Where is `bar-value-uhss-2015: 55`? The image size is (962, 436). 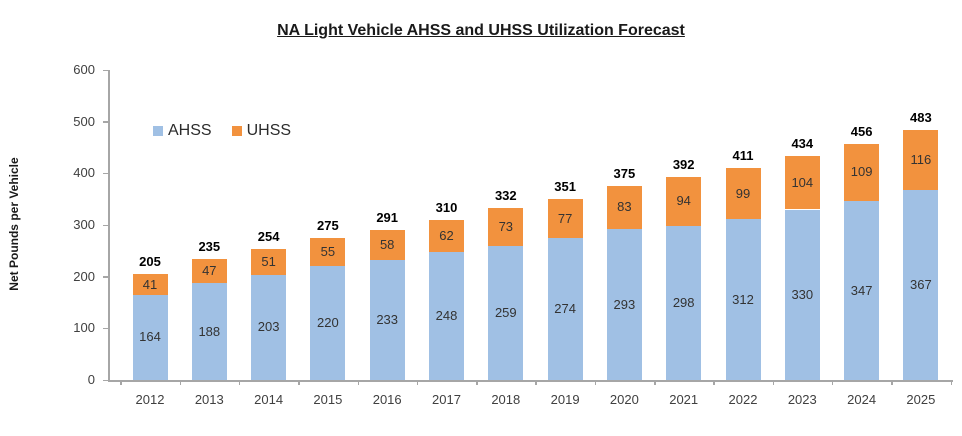 bar-value-uhss-2015: 55 is located at coordinates (328, 251).